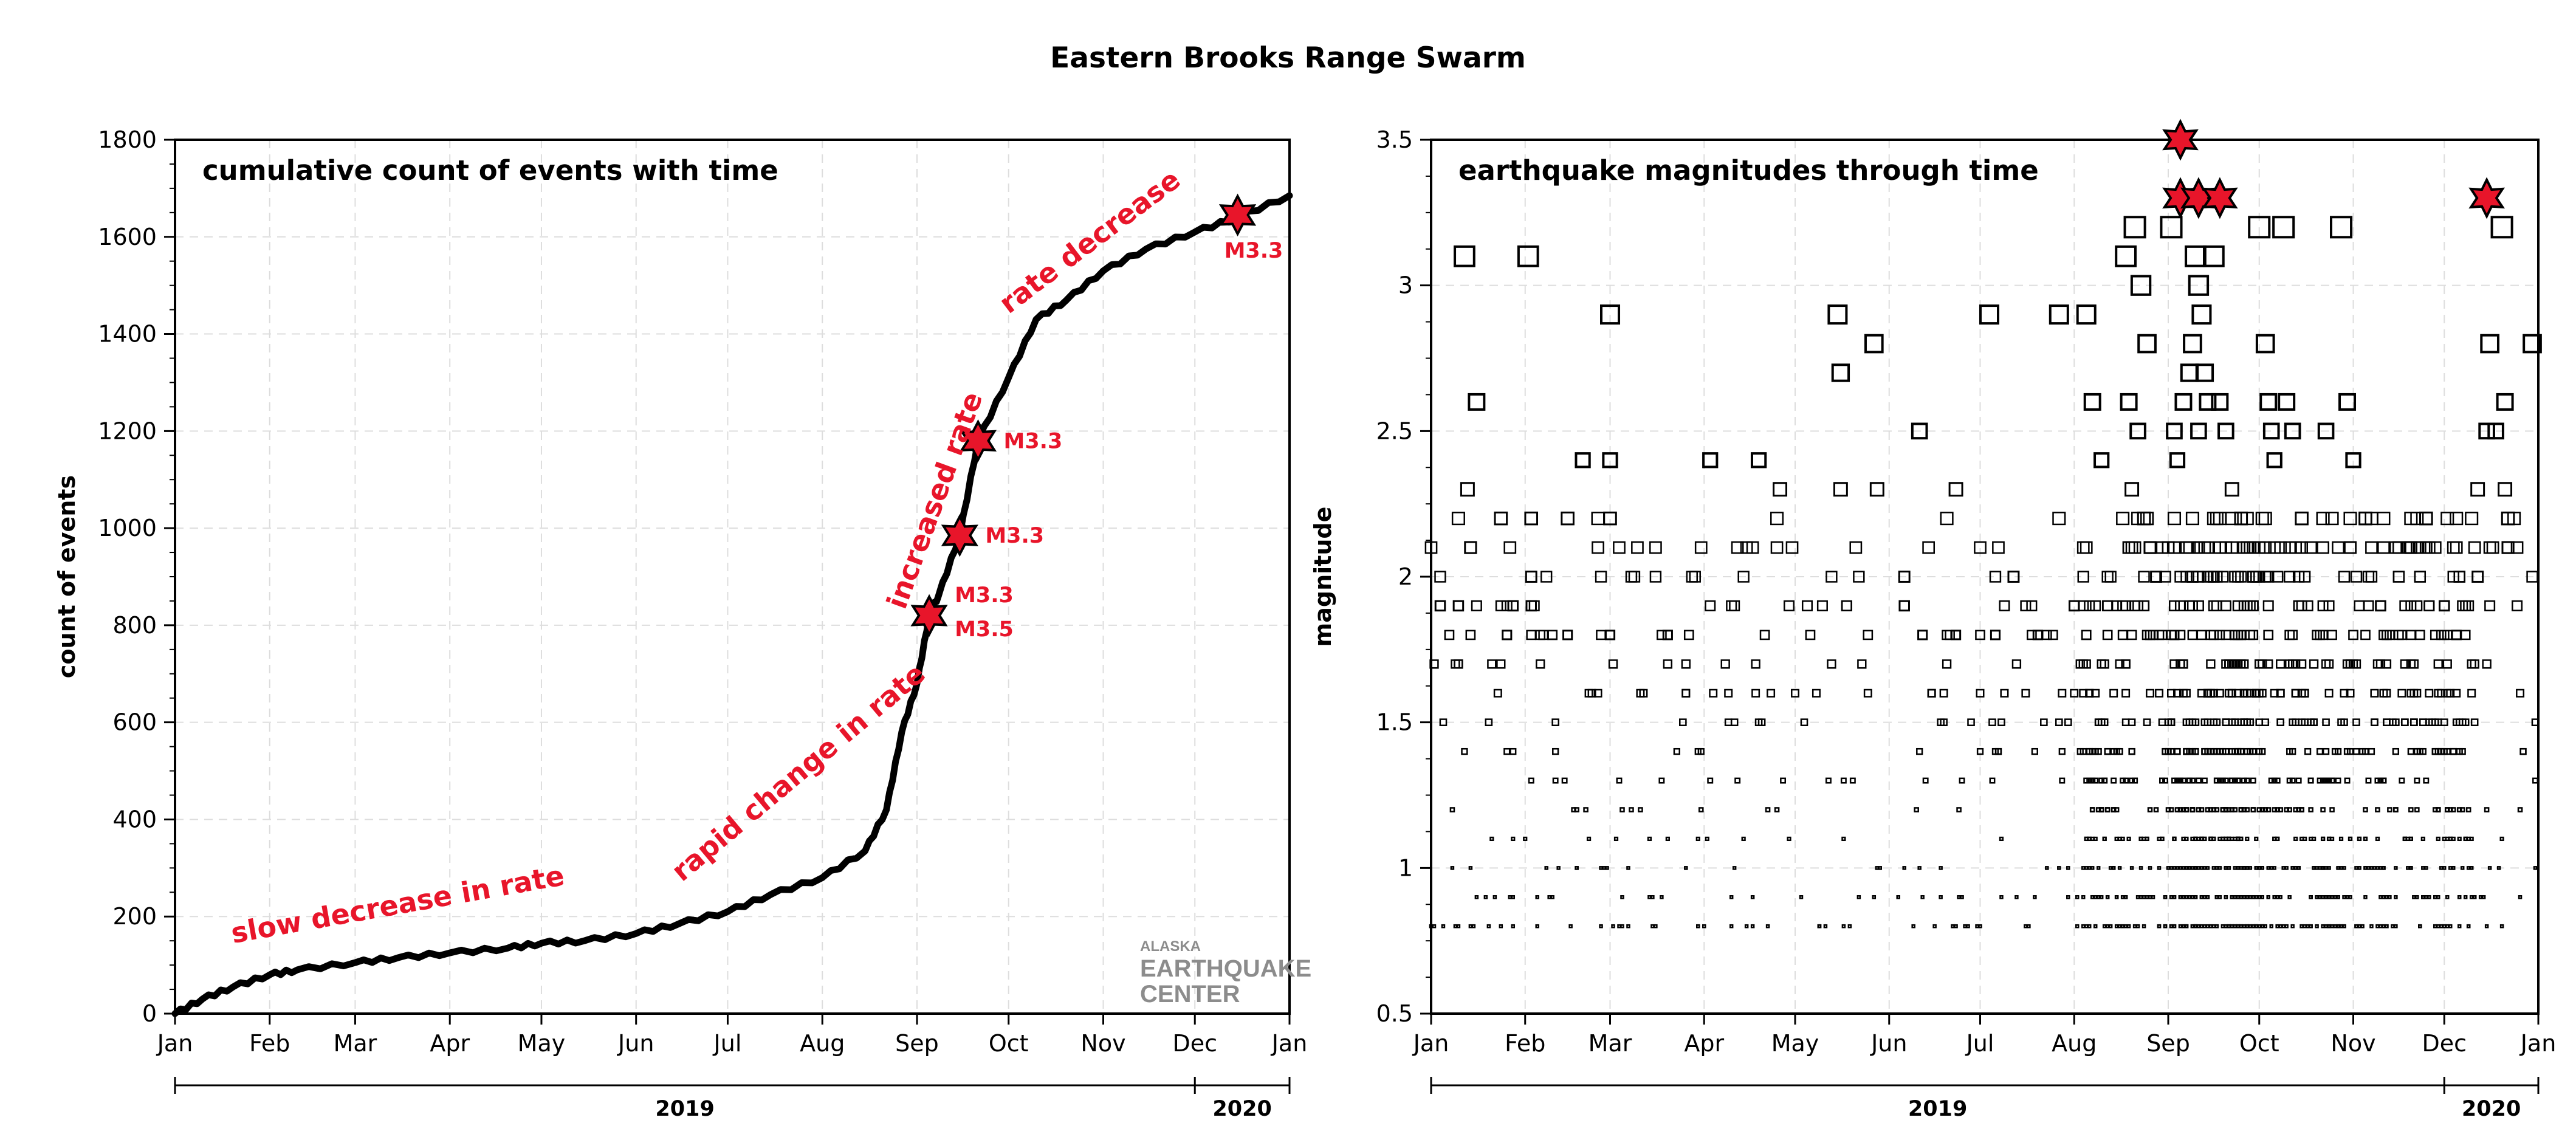  Describe the element at coordinates (727, 1043) in the screenshot. I see `x-tick-label: Jul` at that location.